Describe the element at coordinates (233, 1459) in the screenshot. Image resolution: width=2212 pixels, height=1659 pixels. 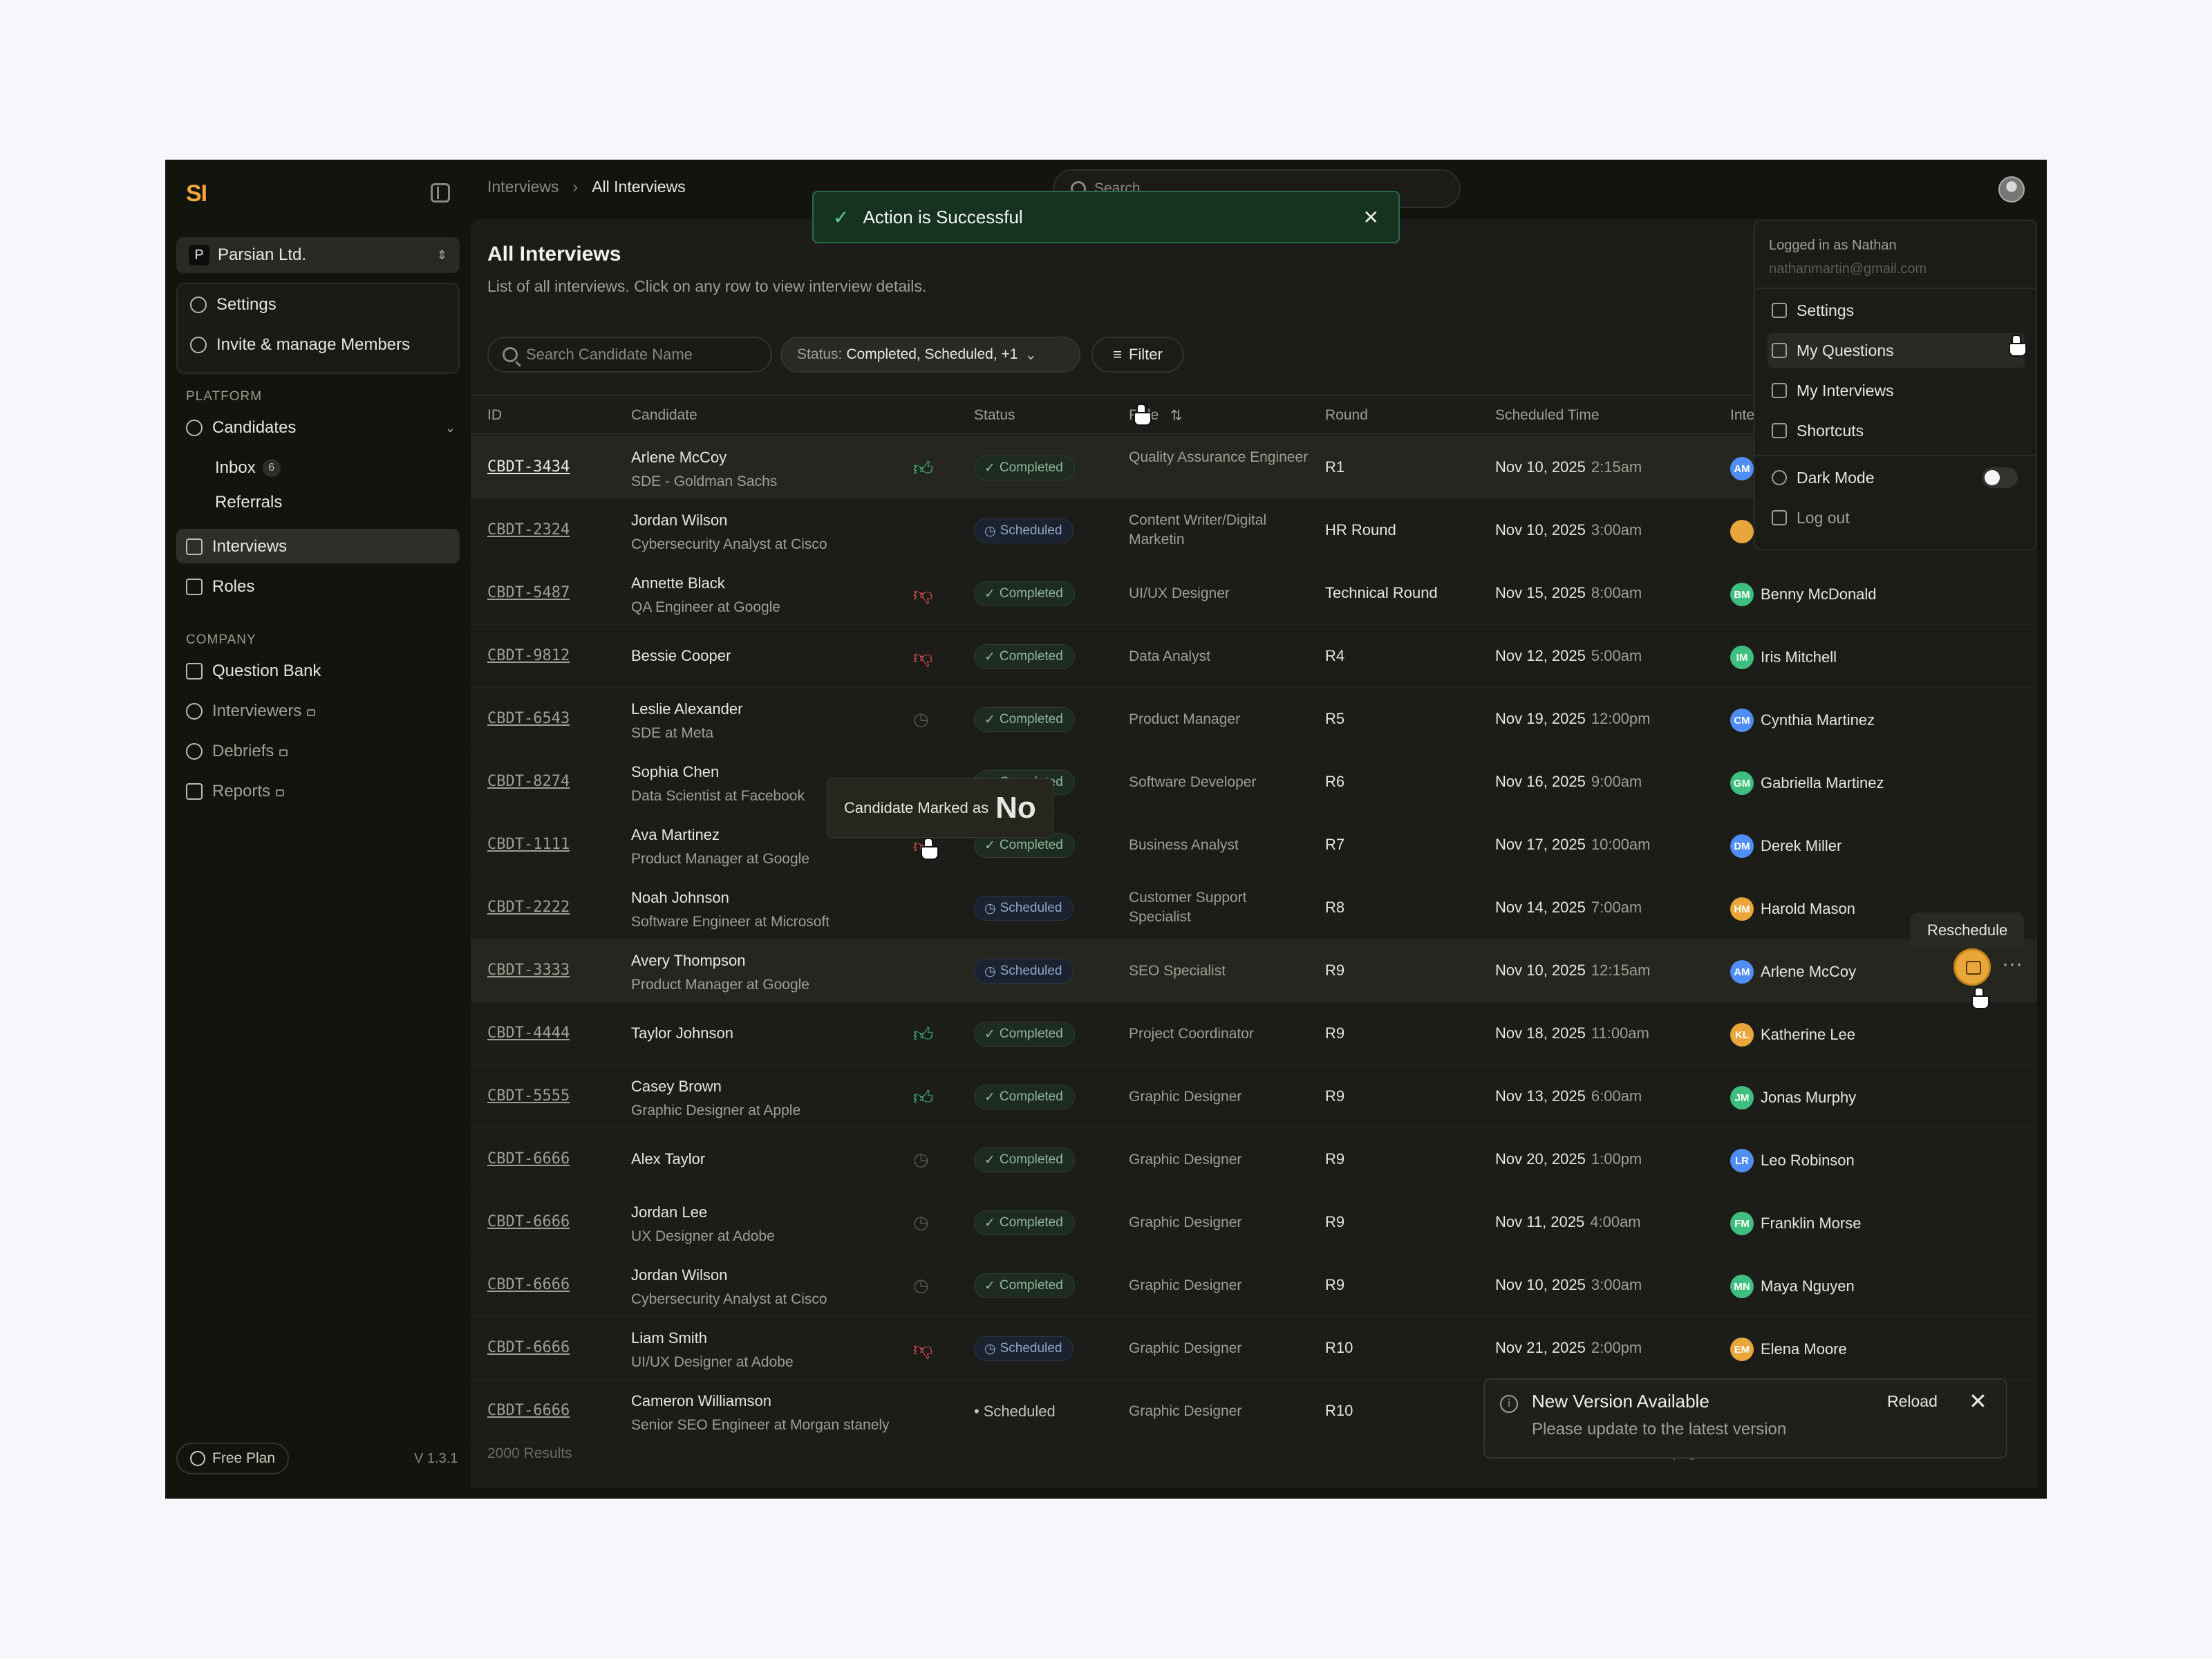
I see `free-plan-button: Free Plan` at that location.